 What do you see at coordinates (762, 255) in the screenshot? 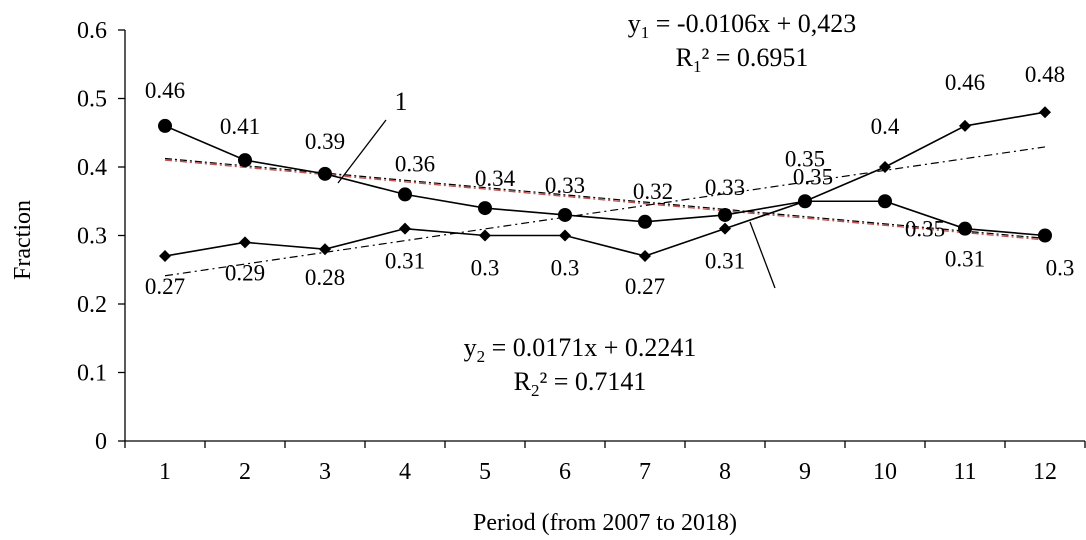
I see `series-2-callout-line` at bounding box center [762, 255].